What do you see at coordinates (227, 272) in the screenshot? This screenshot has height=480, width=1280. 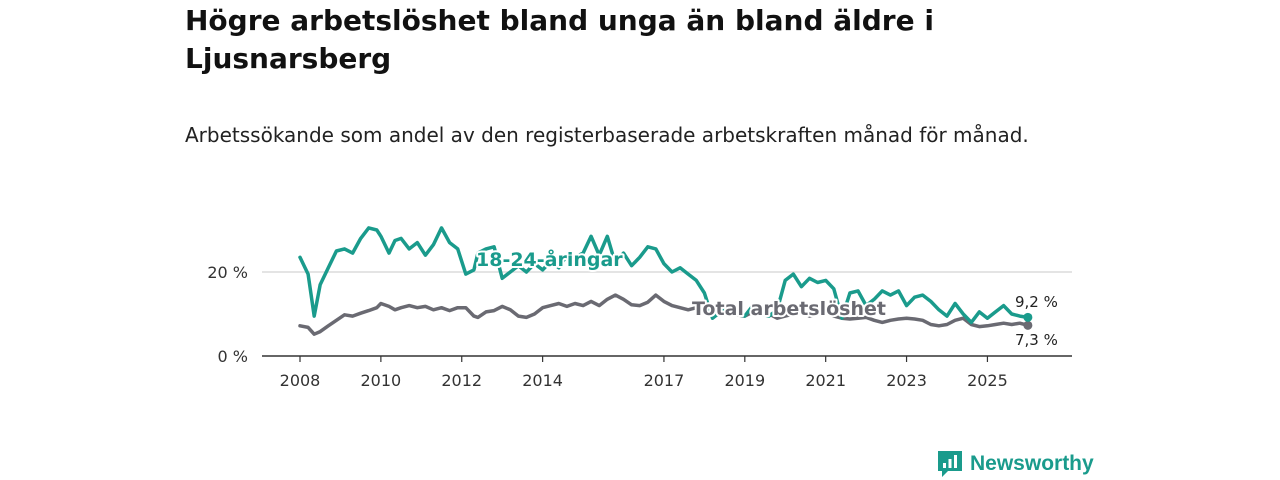 I see `y-tick-label: 20 %` at bounding box center [227, 272].